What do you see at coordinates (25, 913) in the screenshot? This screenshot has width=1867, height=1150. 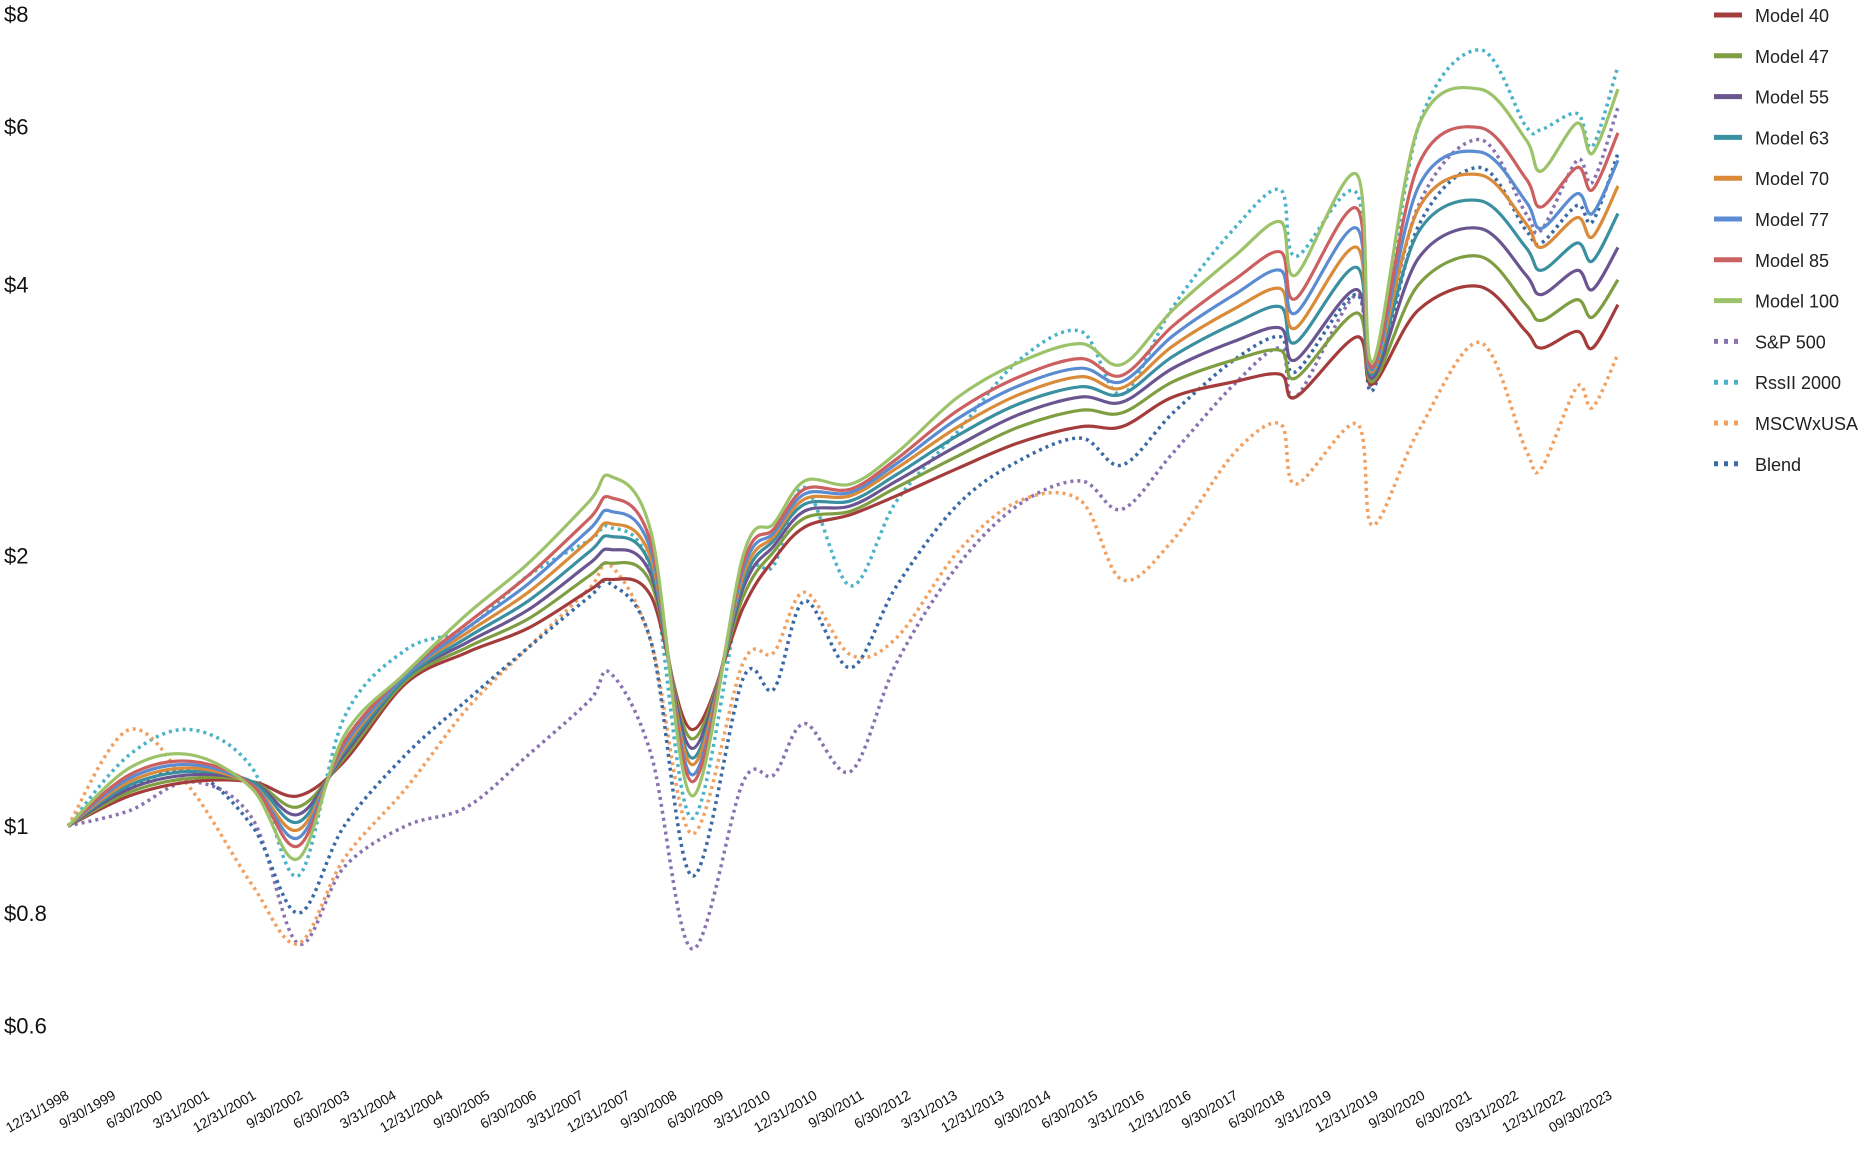 I see `y-tick-label: $0.8` at bounding box center [25, 913].